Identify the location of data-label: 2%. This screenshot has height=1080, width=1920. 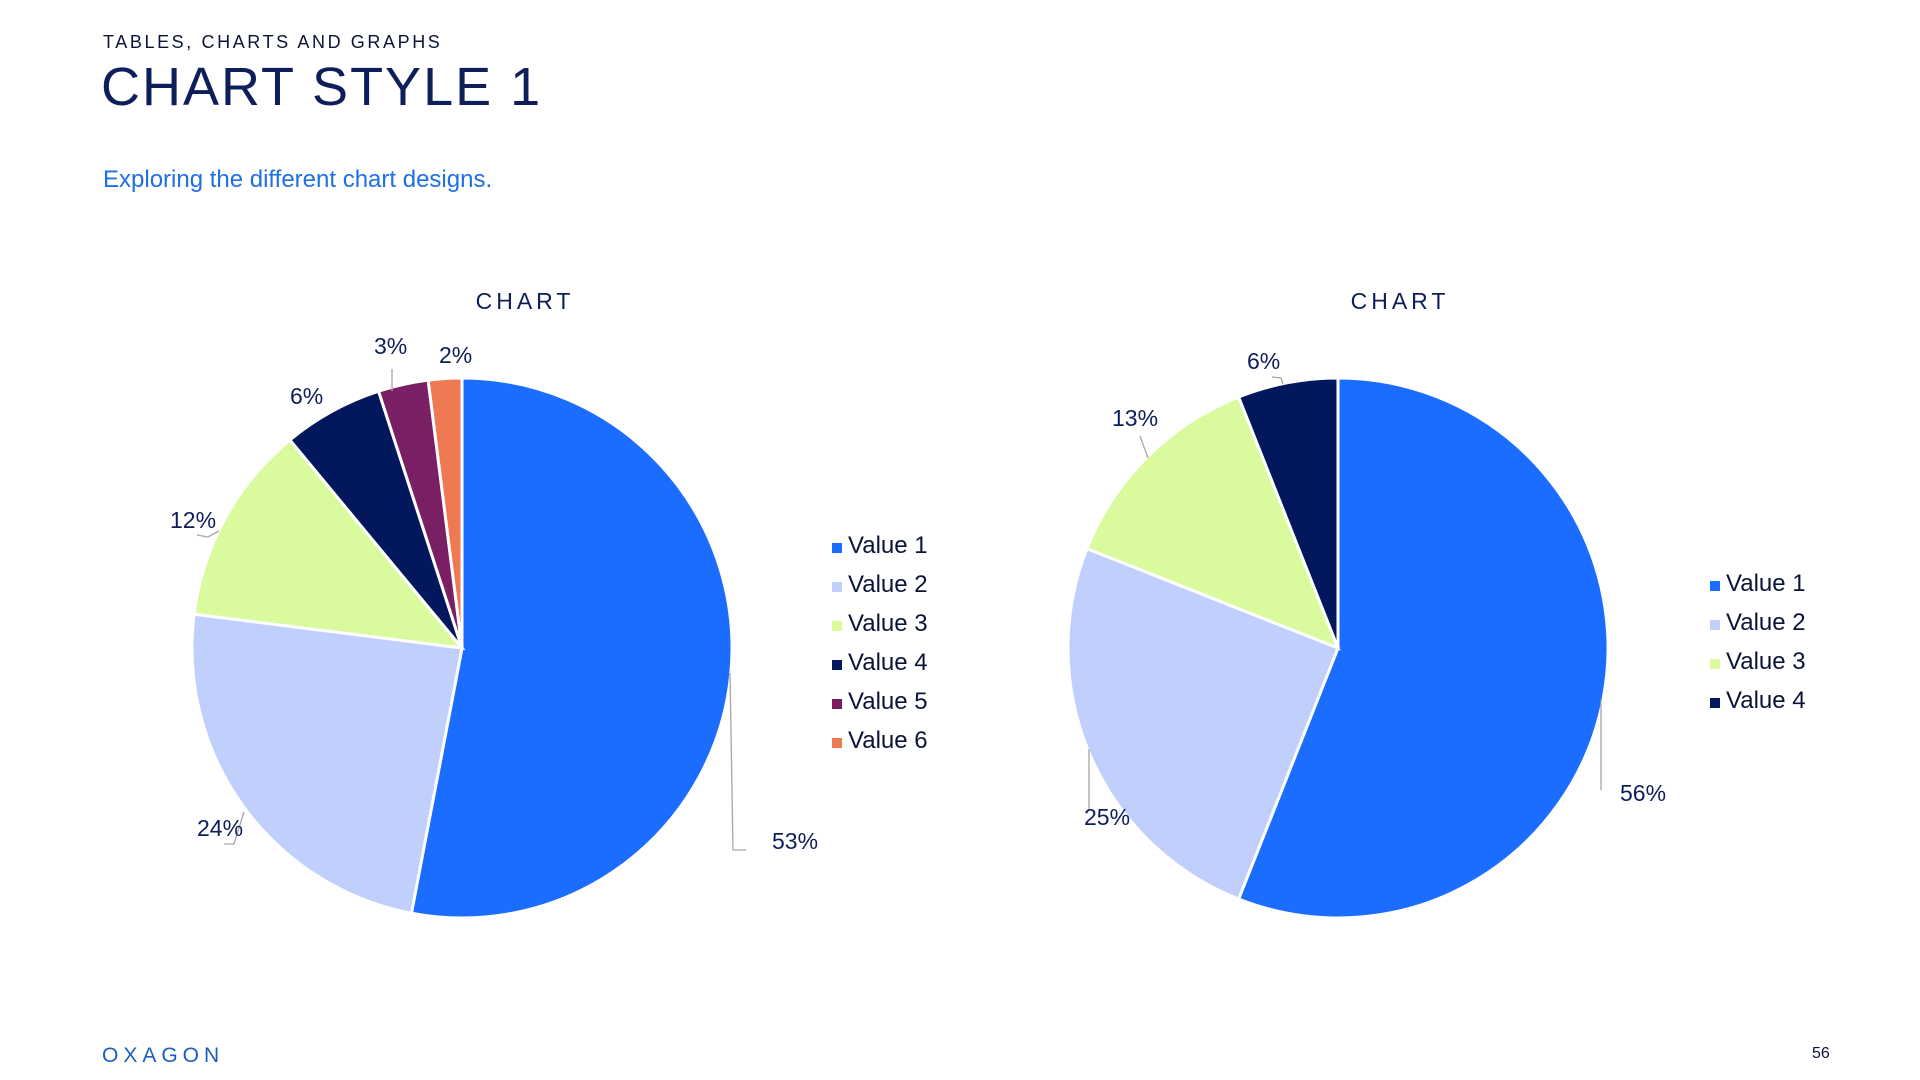
(455, 355).